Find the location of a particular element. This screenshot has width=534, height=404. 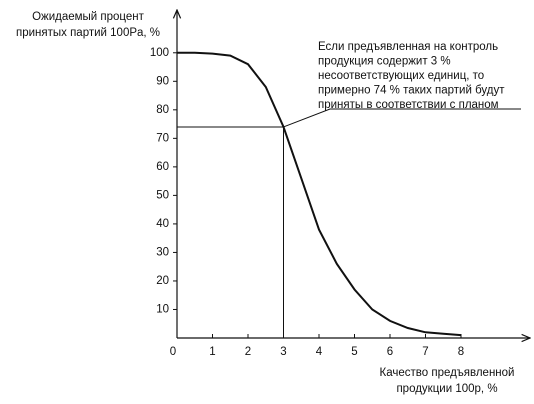

y-tick-label: 10 is located at coordinates (162, 310).